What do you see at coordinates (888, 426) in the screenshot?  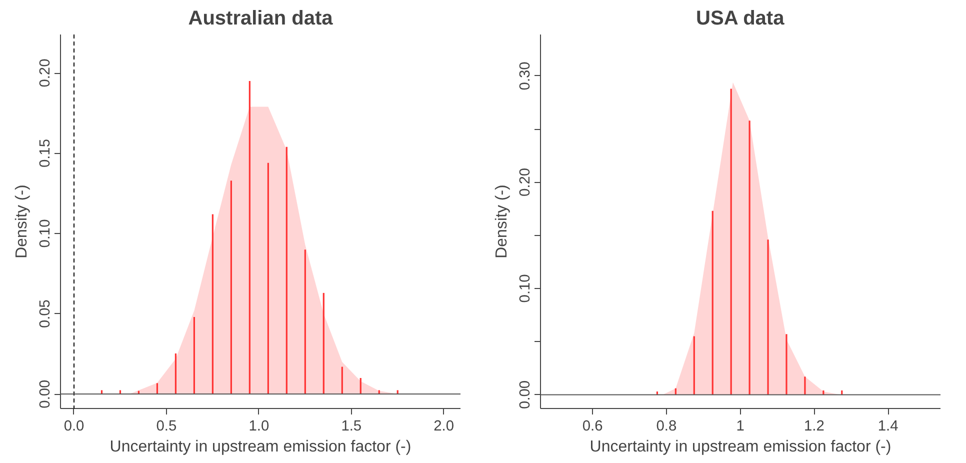 I see `x-tick-label: 1.4` at bounding box center [888, 426].